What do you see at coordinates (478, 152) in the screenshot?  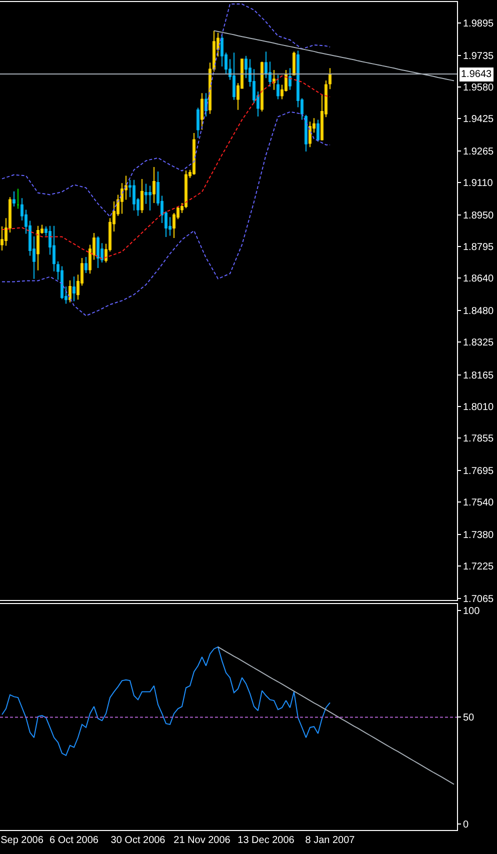 I see `y-tick-label: 1.9265` at bounding box center [478, 152].